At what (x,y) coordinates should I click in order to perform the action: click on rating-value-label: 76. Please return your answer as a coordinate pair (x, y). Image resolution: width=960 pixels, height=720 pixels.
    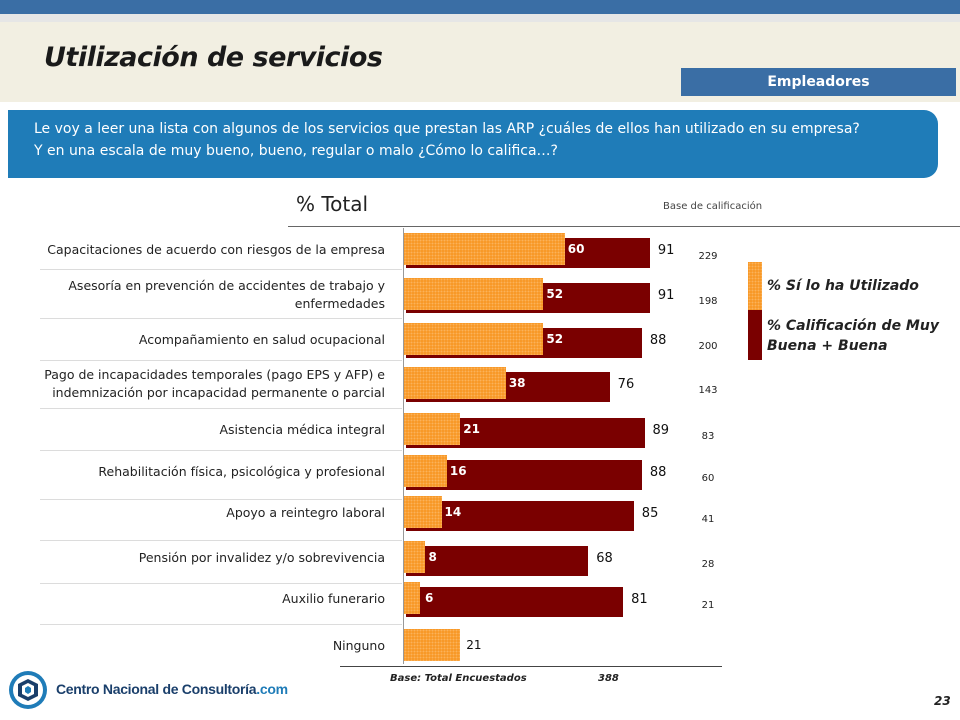
    Looking at the image, I should click on (626, 384).